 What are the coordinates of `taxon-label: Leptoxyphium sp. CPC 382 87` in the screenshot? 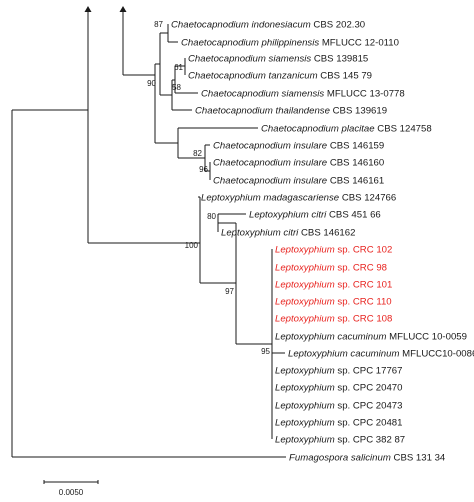 It's located at (340, 440).